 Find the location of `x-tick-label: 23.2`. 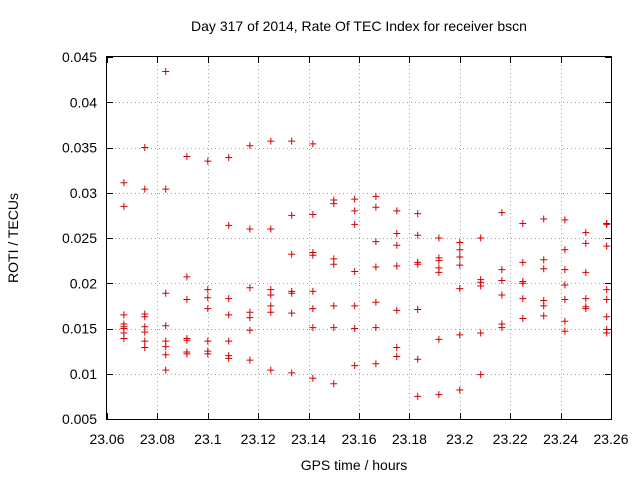

x-tick-label: 23.2 is located at coordinates (459, 439).